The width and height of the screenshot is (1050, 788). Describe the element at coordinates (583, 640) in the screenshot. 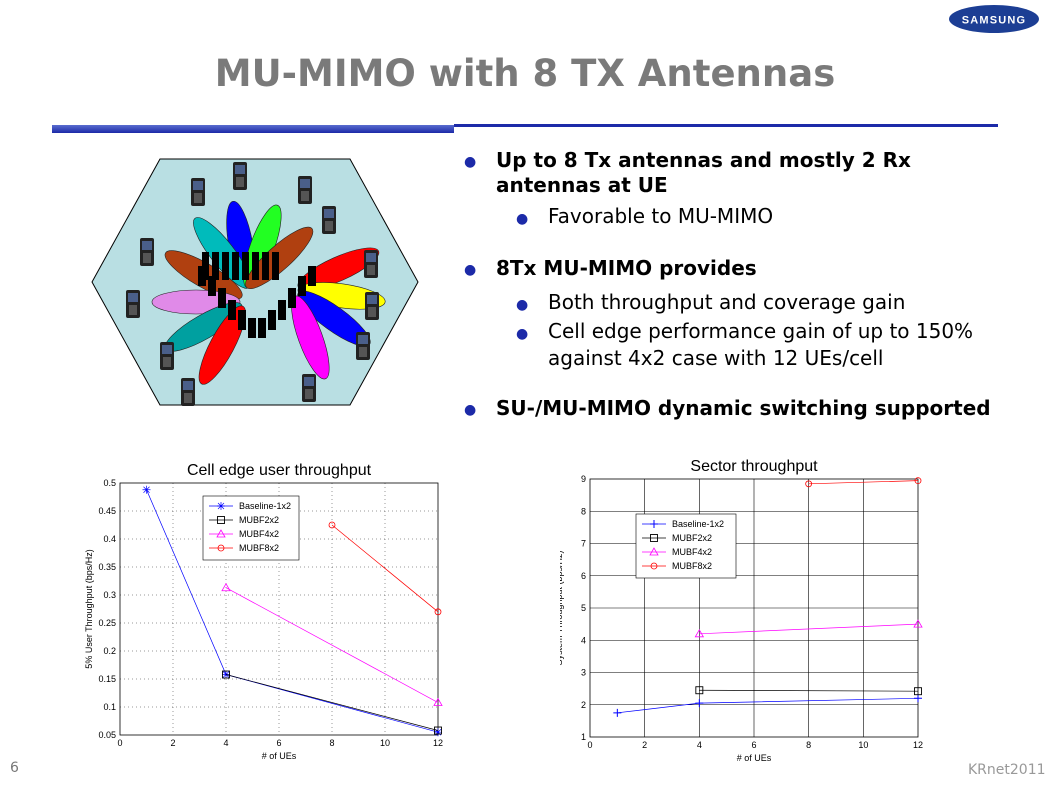

I see `y-tick-label: 4` at that location.